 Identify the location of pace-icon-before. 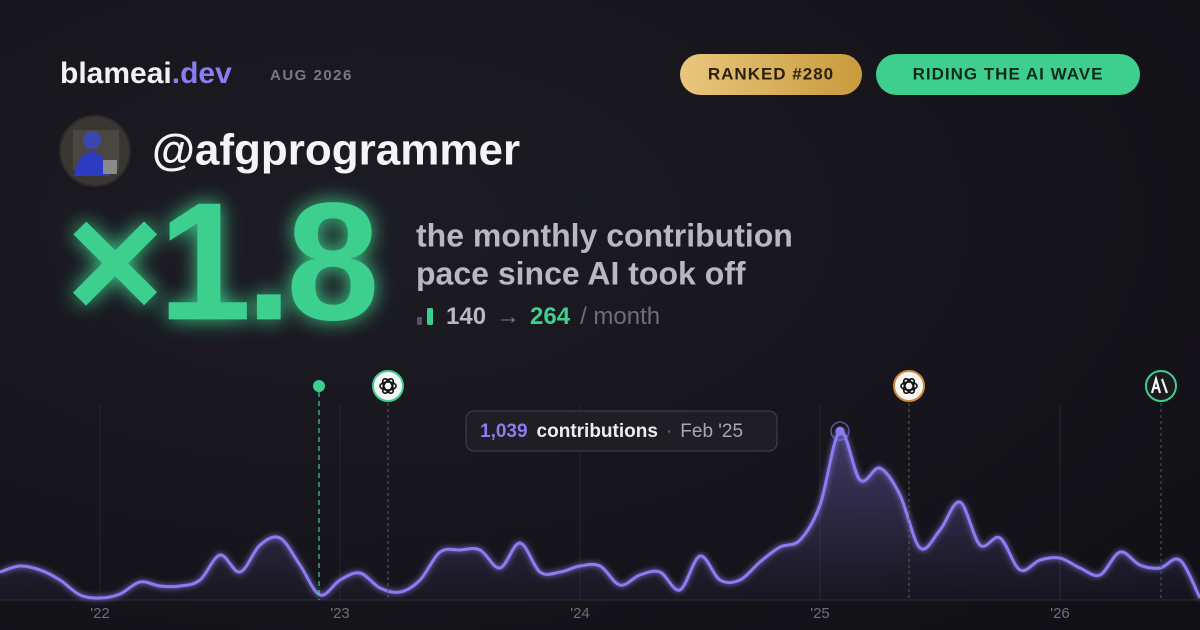
(419, 321).